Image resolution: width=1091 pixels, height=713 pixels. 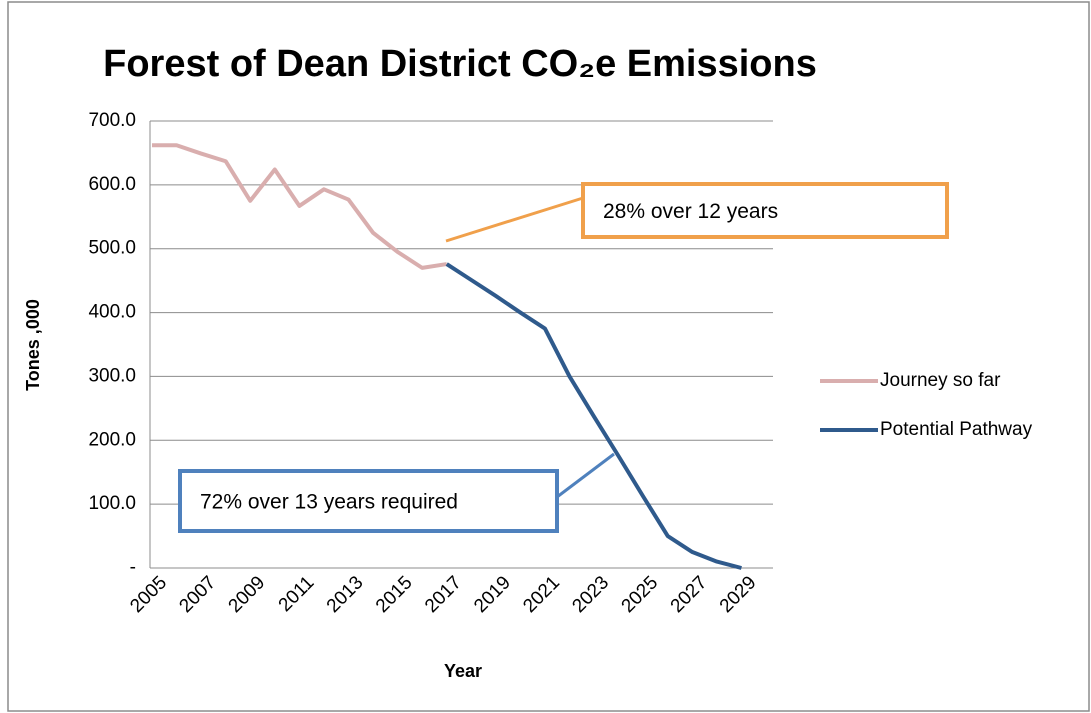 I want to click on legend-label: Journey so far, so click(x=940, y=380).